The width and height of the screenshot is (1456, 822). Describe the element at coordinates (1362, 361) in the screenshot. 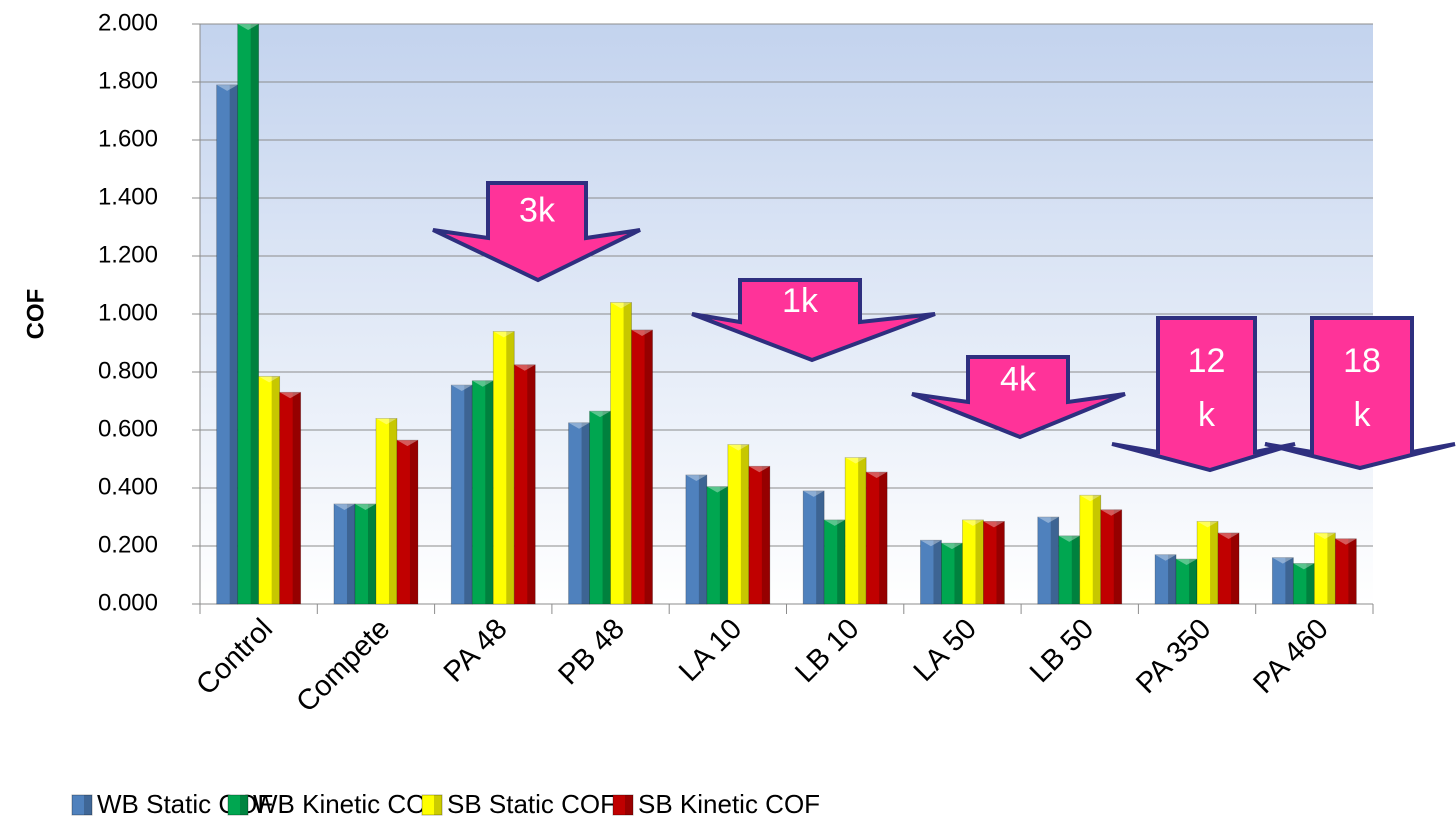

I see `annotation-text: 18` at that location.